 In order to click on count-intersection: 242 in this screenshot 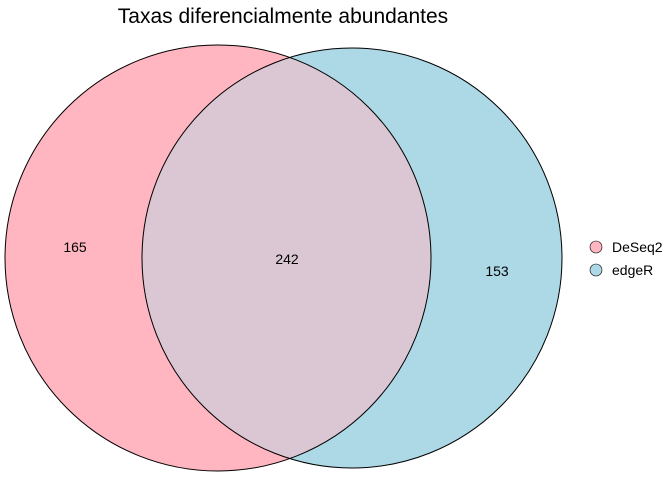, I will do `click(287, 259)`.